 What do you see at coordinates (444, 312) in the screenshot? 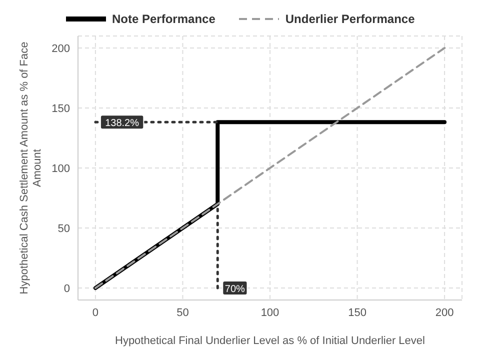
I see `x-tick-label: 200` at bounding box center [444, 312].